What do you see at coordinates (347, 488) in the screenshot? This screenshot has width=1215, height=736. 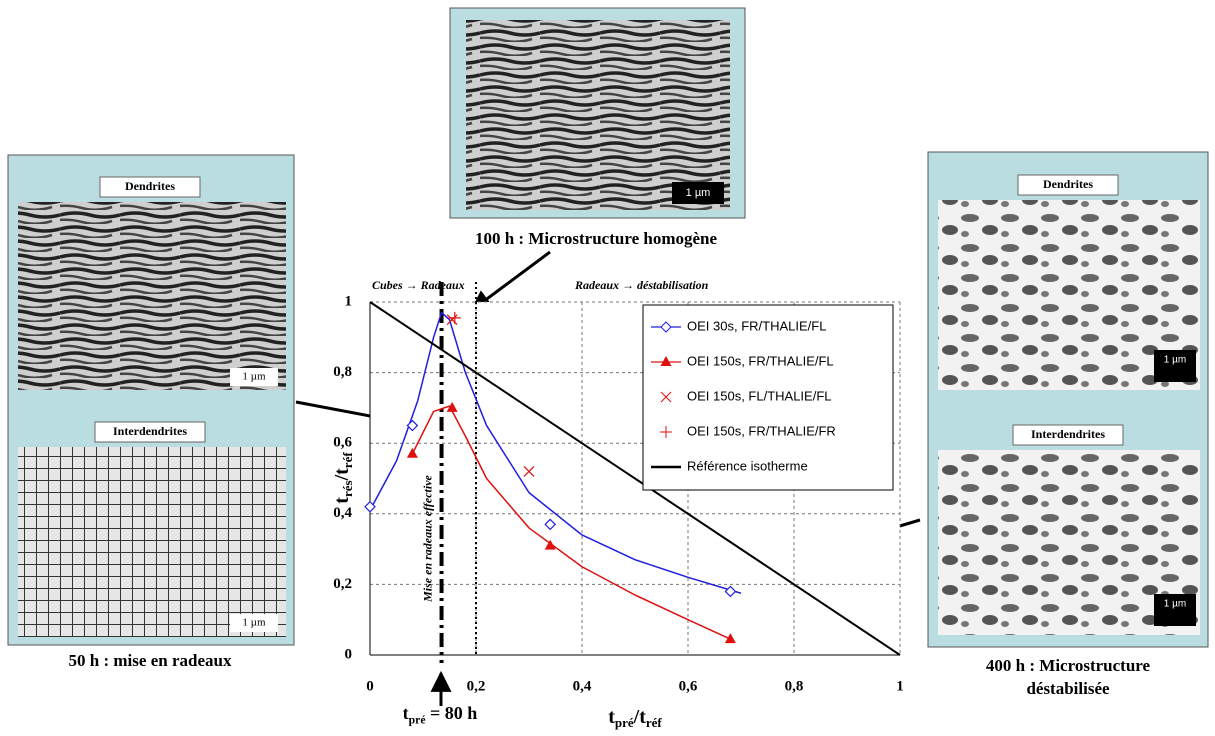 I see `y-axis-title-part: rés` at bounding box center [347, 488].